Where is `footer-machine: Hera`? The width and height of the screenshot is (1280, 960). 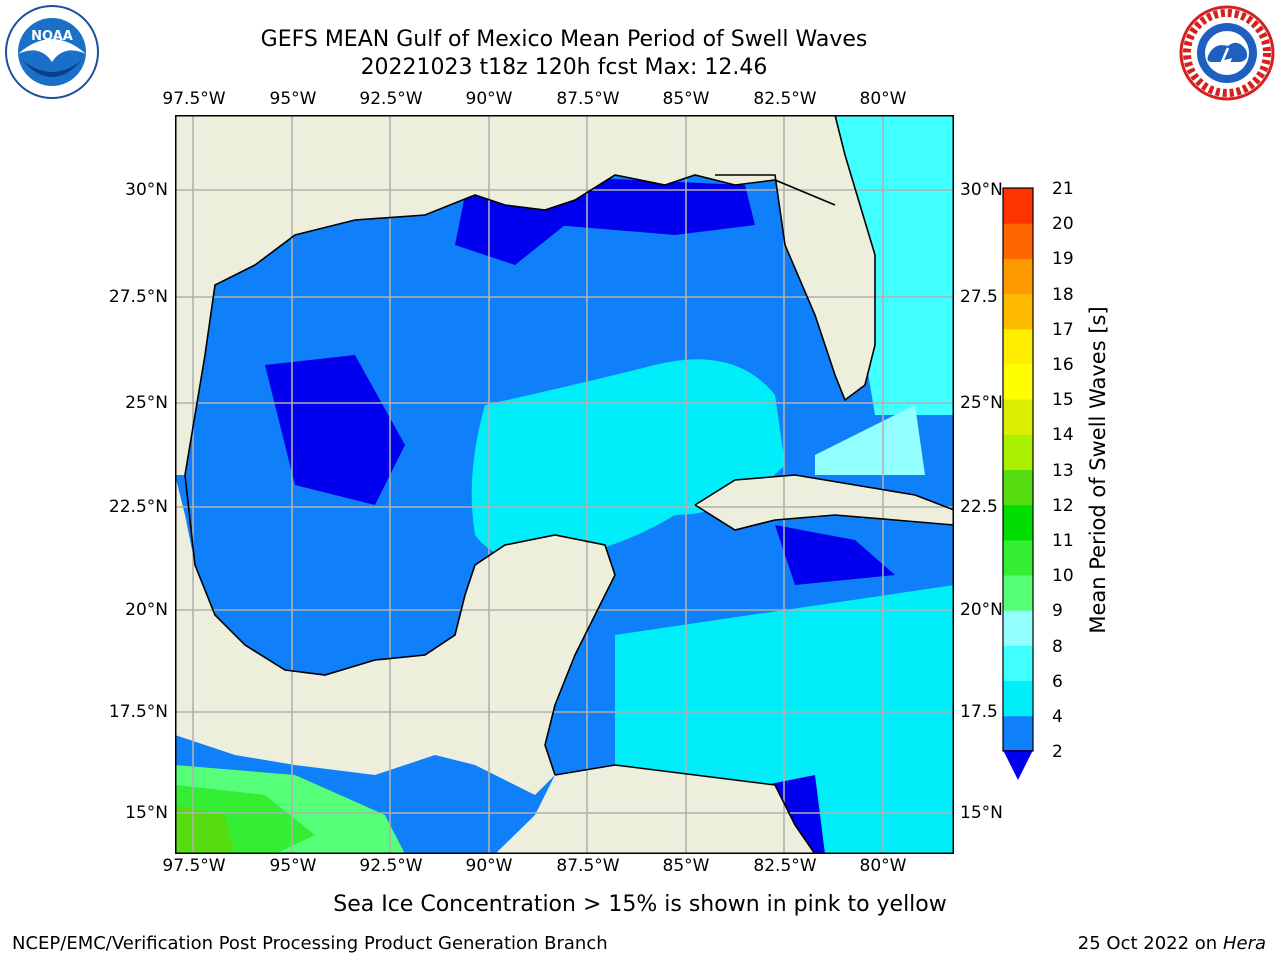 footer-machine: Hera is located at coordinates (1244, 943).